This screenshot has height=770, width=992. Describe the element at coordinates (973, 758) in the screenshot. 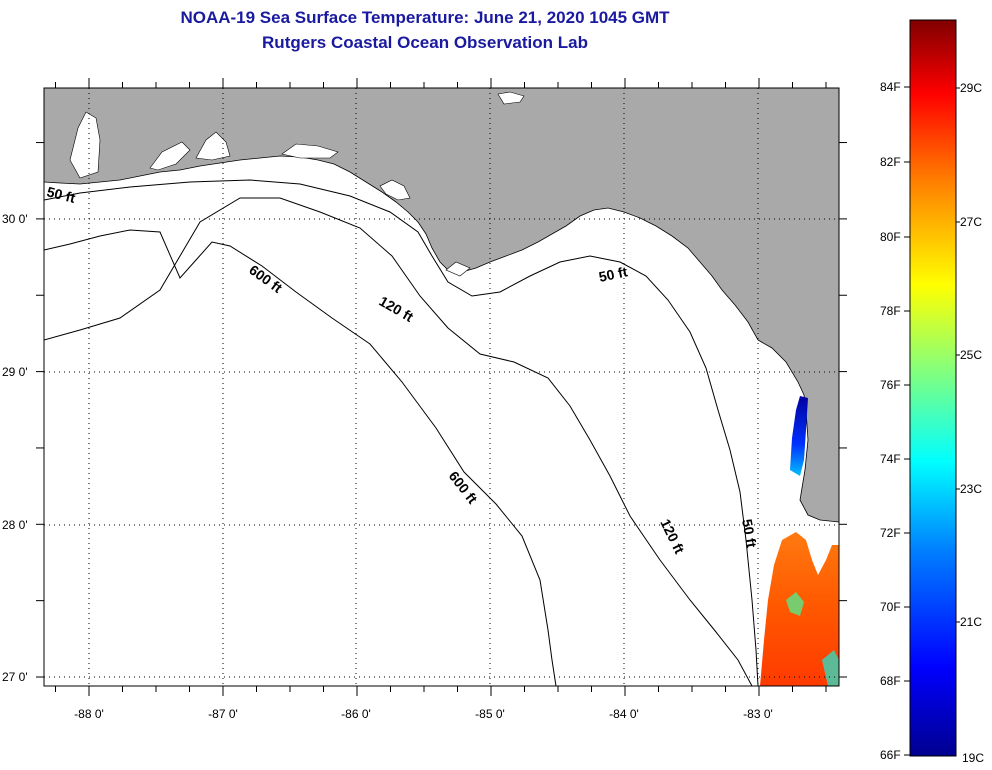

I see `colorbar-c-label: 19C` at that location.